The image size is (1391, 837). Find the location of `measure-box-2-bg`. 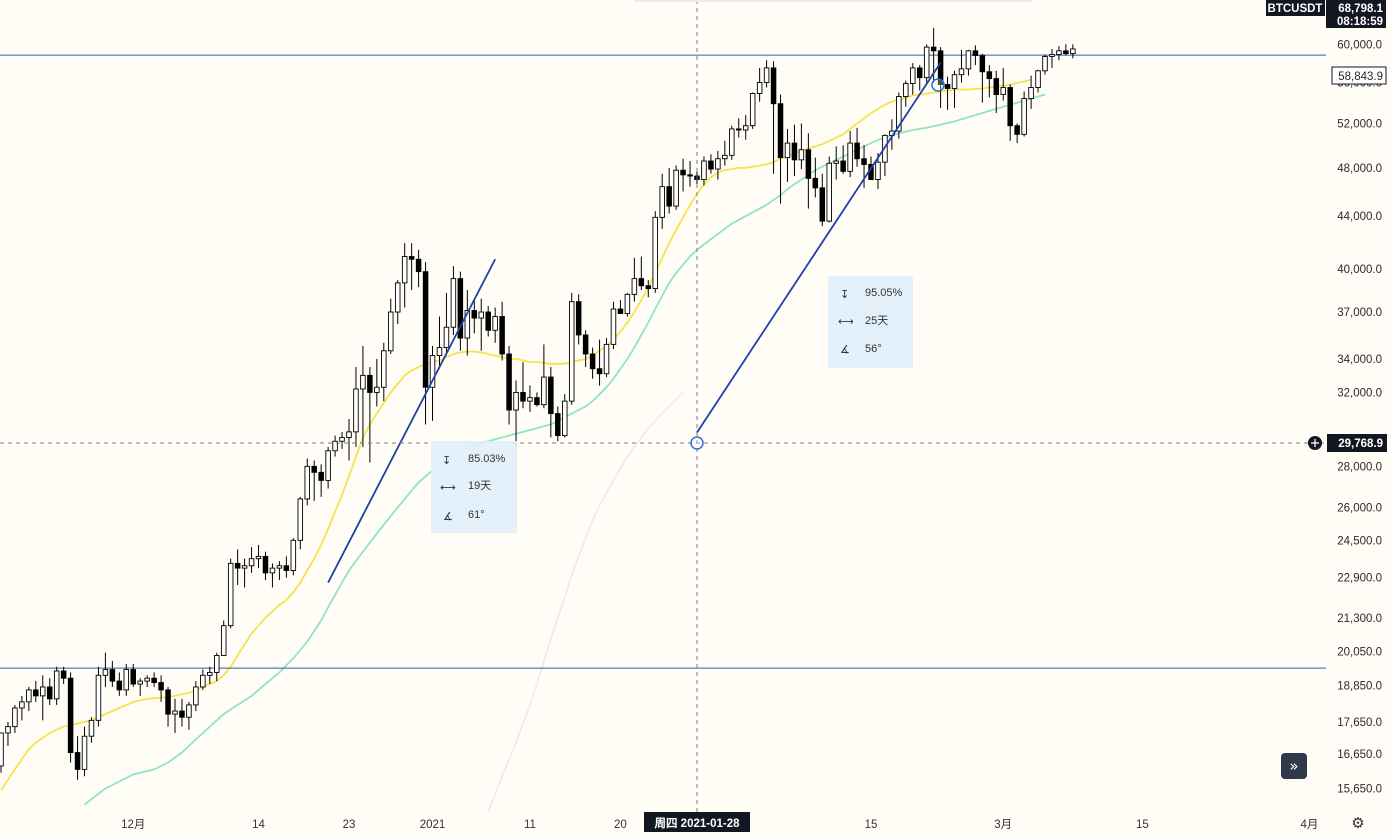

measure-box-2-bg is located at coordinates (870, 322).